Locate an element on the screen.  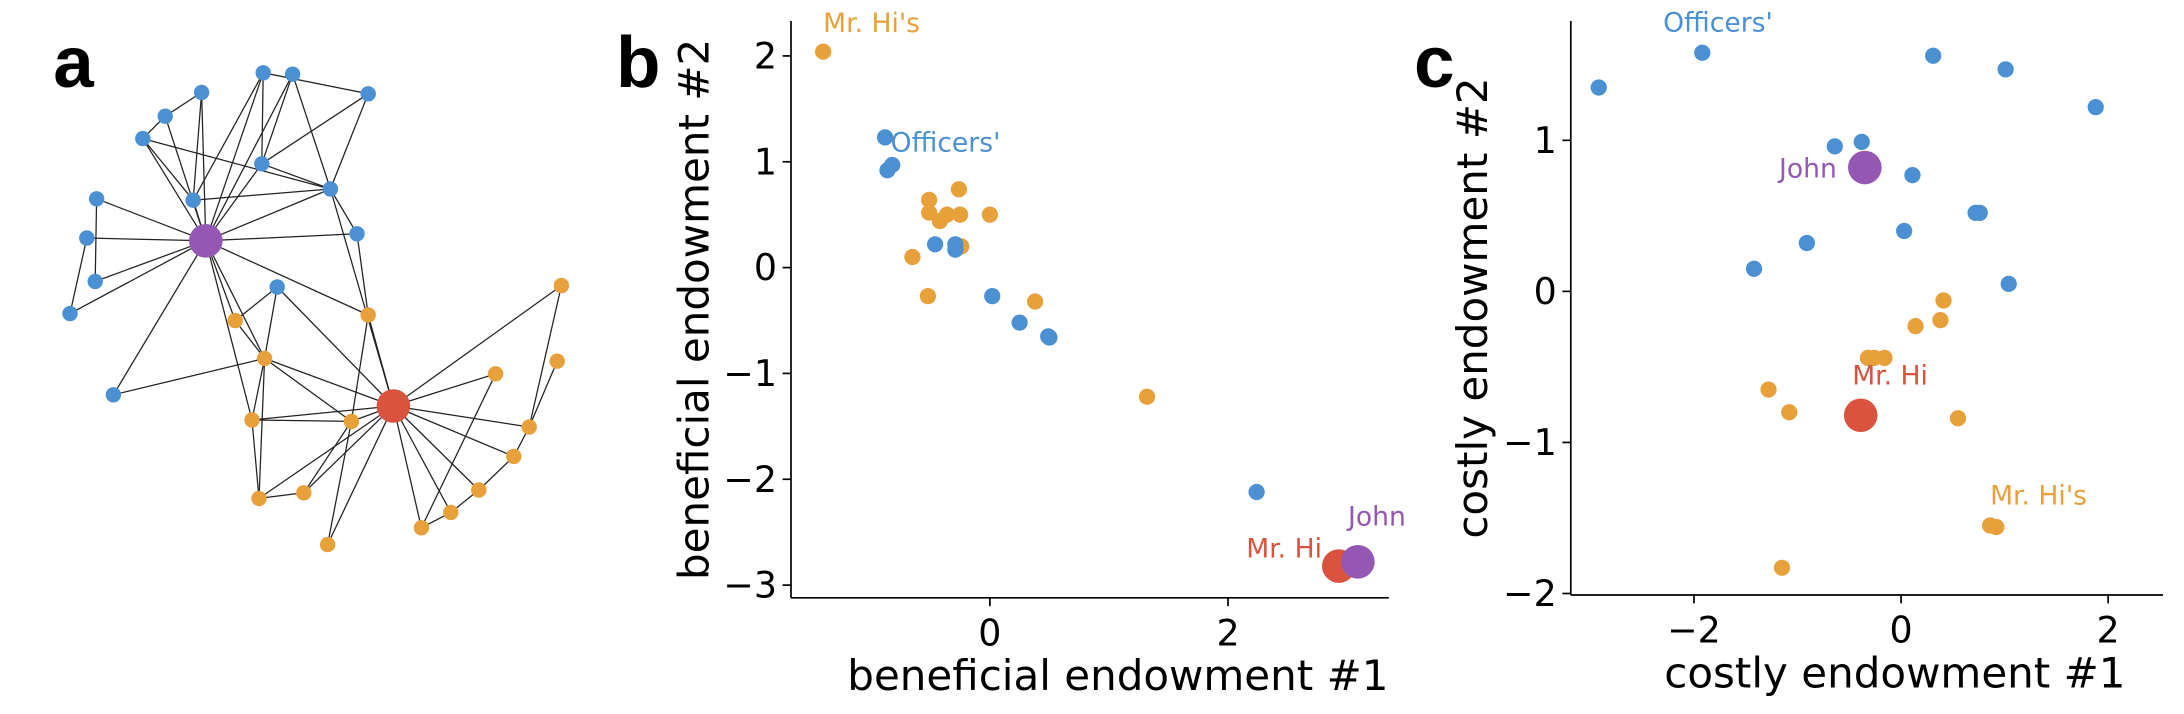
x-tick-label: −2 is located at coordinates (1694, 630).